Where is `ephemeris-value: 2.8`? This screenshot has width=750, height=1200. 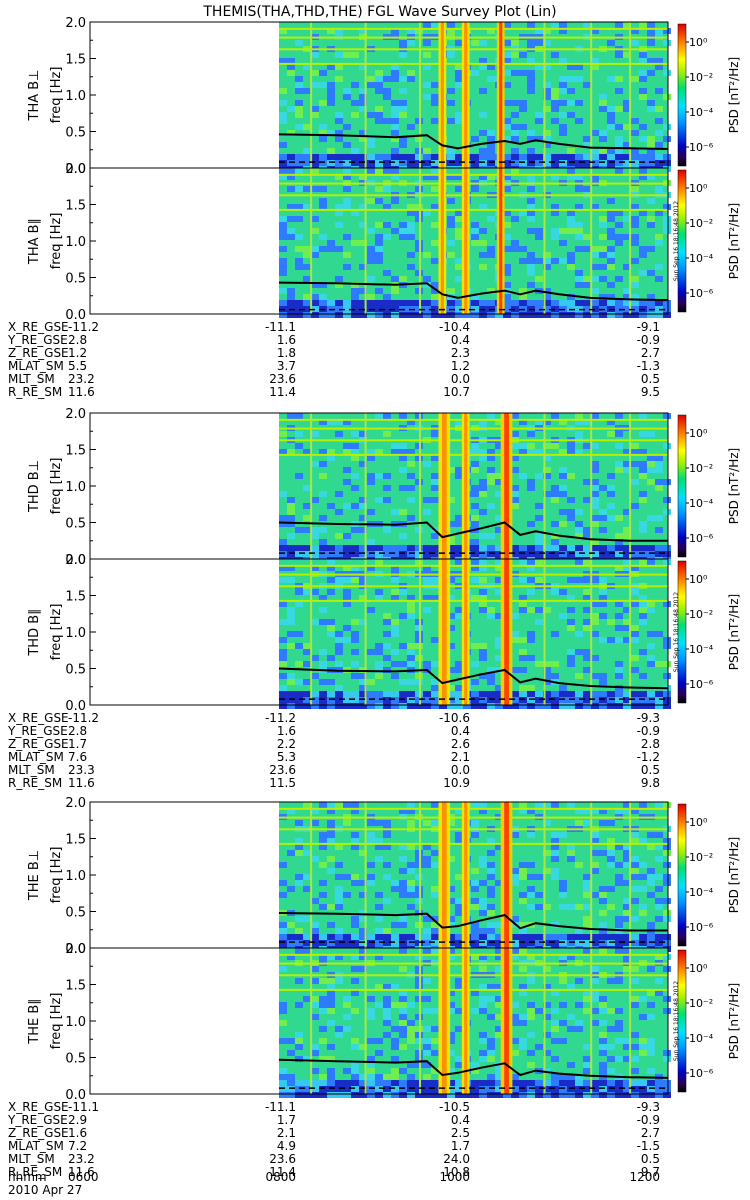 ephemeris-value: 2.8 is located at coordinates (77, 340).